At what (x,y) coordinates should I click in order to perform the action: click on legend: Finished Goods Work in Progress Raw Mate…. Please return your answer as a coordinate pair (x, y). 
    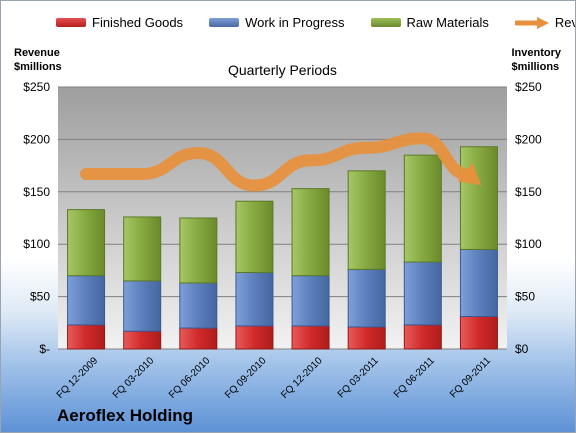
    Looking at the image, I should click on (316, 22).